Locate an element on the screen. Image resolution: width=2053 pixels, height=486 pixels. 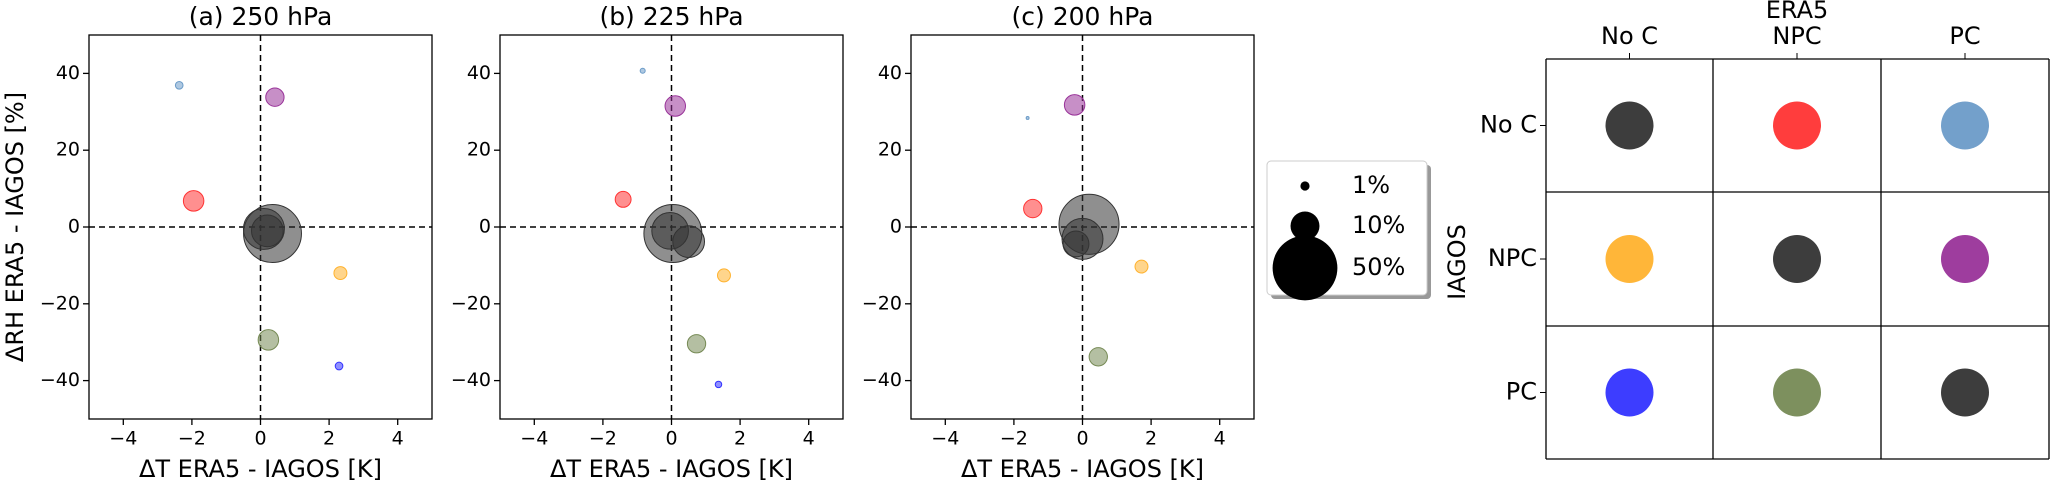
row-label: No C is located at coordinates (1508, 125).